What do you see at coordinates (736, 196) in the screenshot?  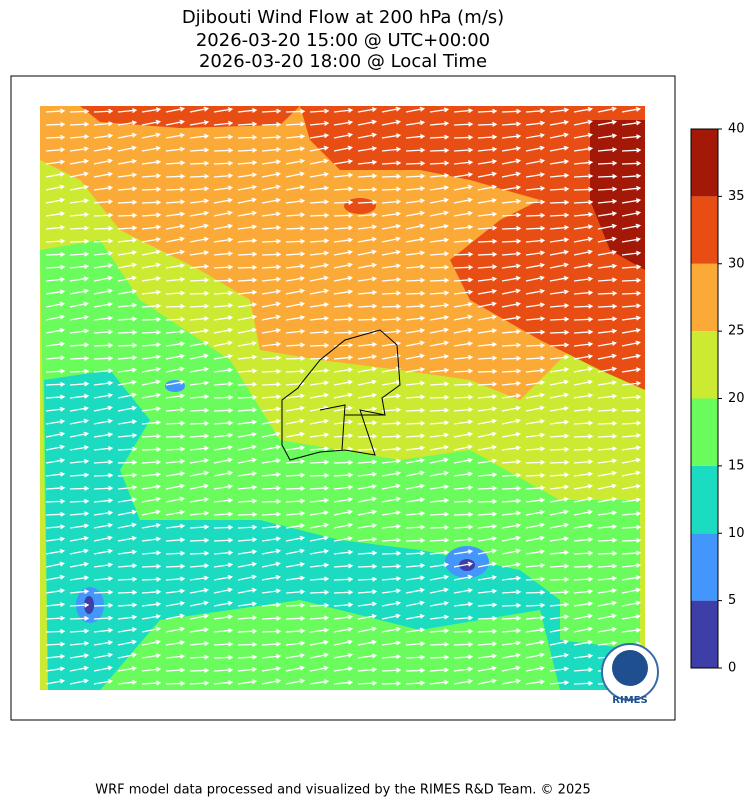 I see `colorbar-tick-label: 35` at bounding box center [736, 196].